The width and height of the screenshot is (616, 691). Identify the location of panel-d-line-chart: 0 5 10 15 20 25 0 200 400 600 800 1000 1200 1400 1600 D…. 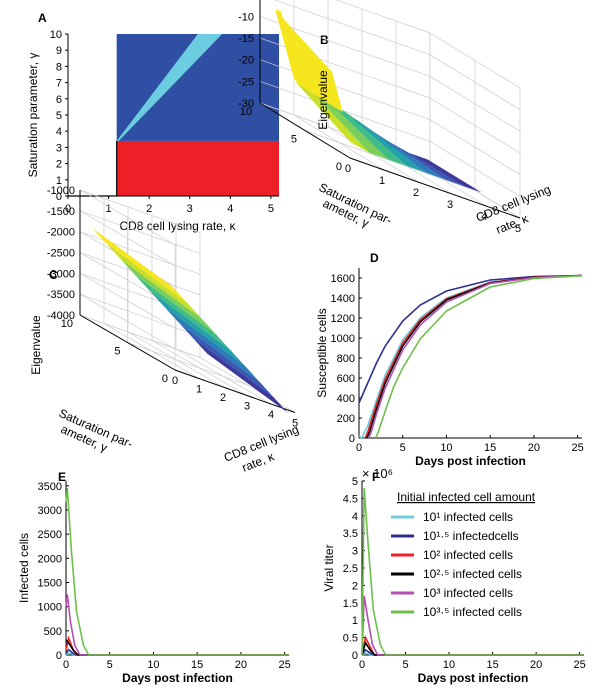
(449, 368).